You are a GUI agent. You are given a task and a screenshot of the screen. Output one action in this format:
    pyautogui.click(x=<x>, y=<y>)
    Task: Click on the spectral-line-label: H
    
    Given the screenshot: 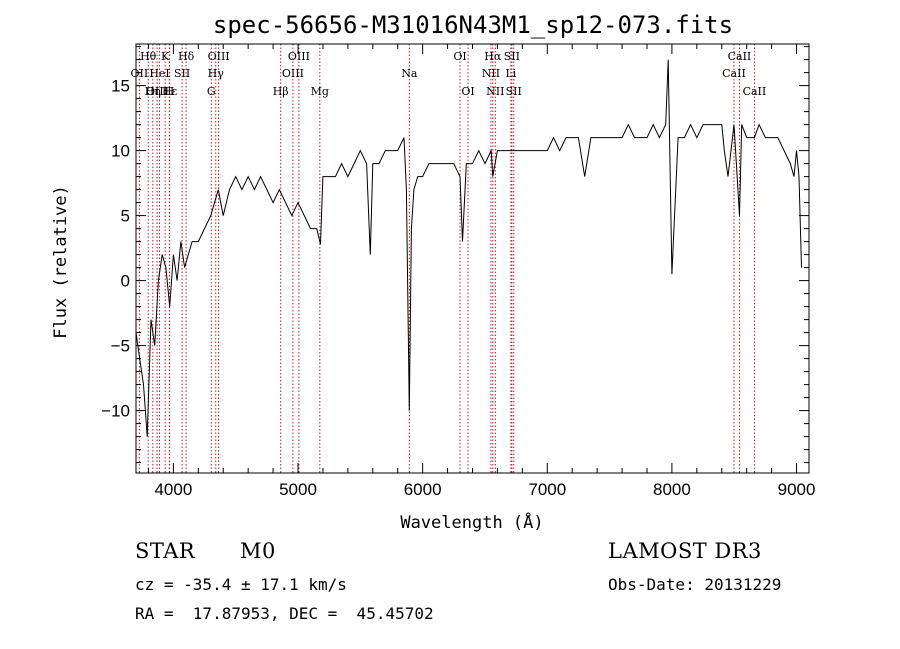 What is the action you would take?
    pyautogui.click(x=170, y=91)
    